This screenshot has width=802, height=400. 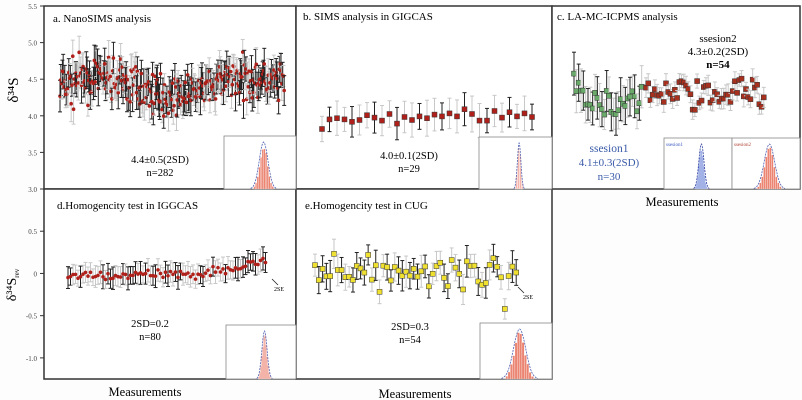 I want to click on y-tick-label: 3.5, so click(x=32, y=153).